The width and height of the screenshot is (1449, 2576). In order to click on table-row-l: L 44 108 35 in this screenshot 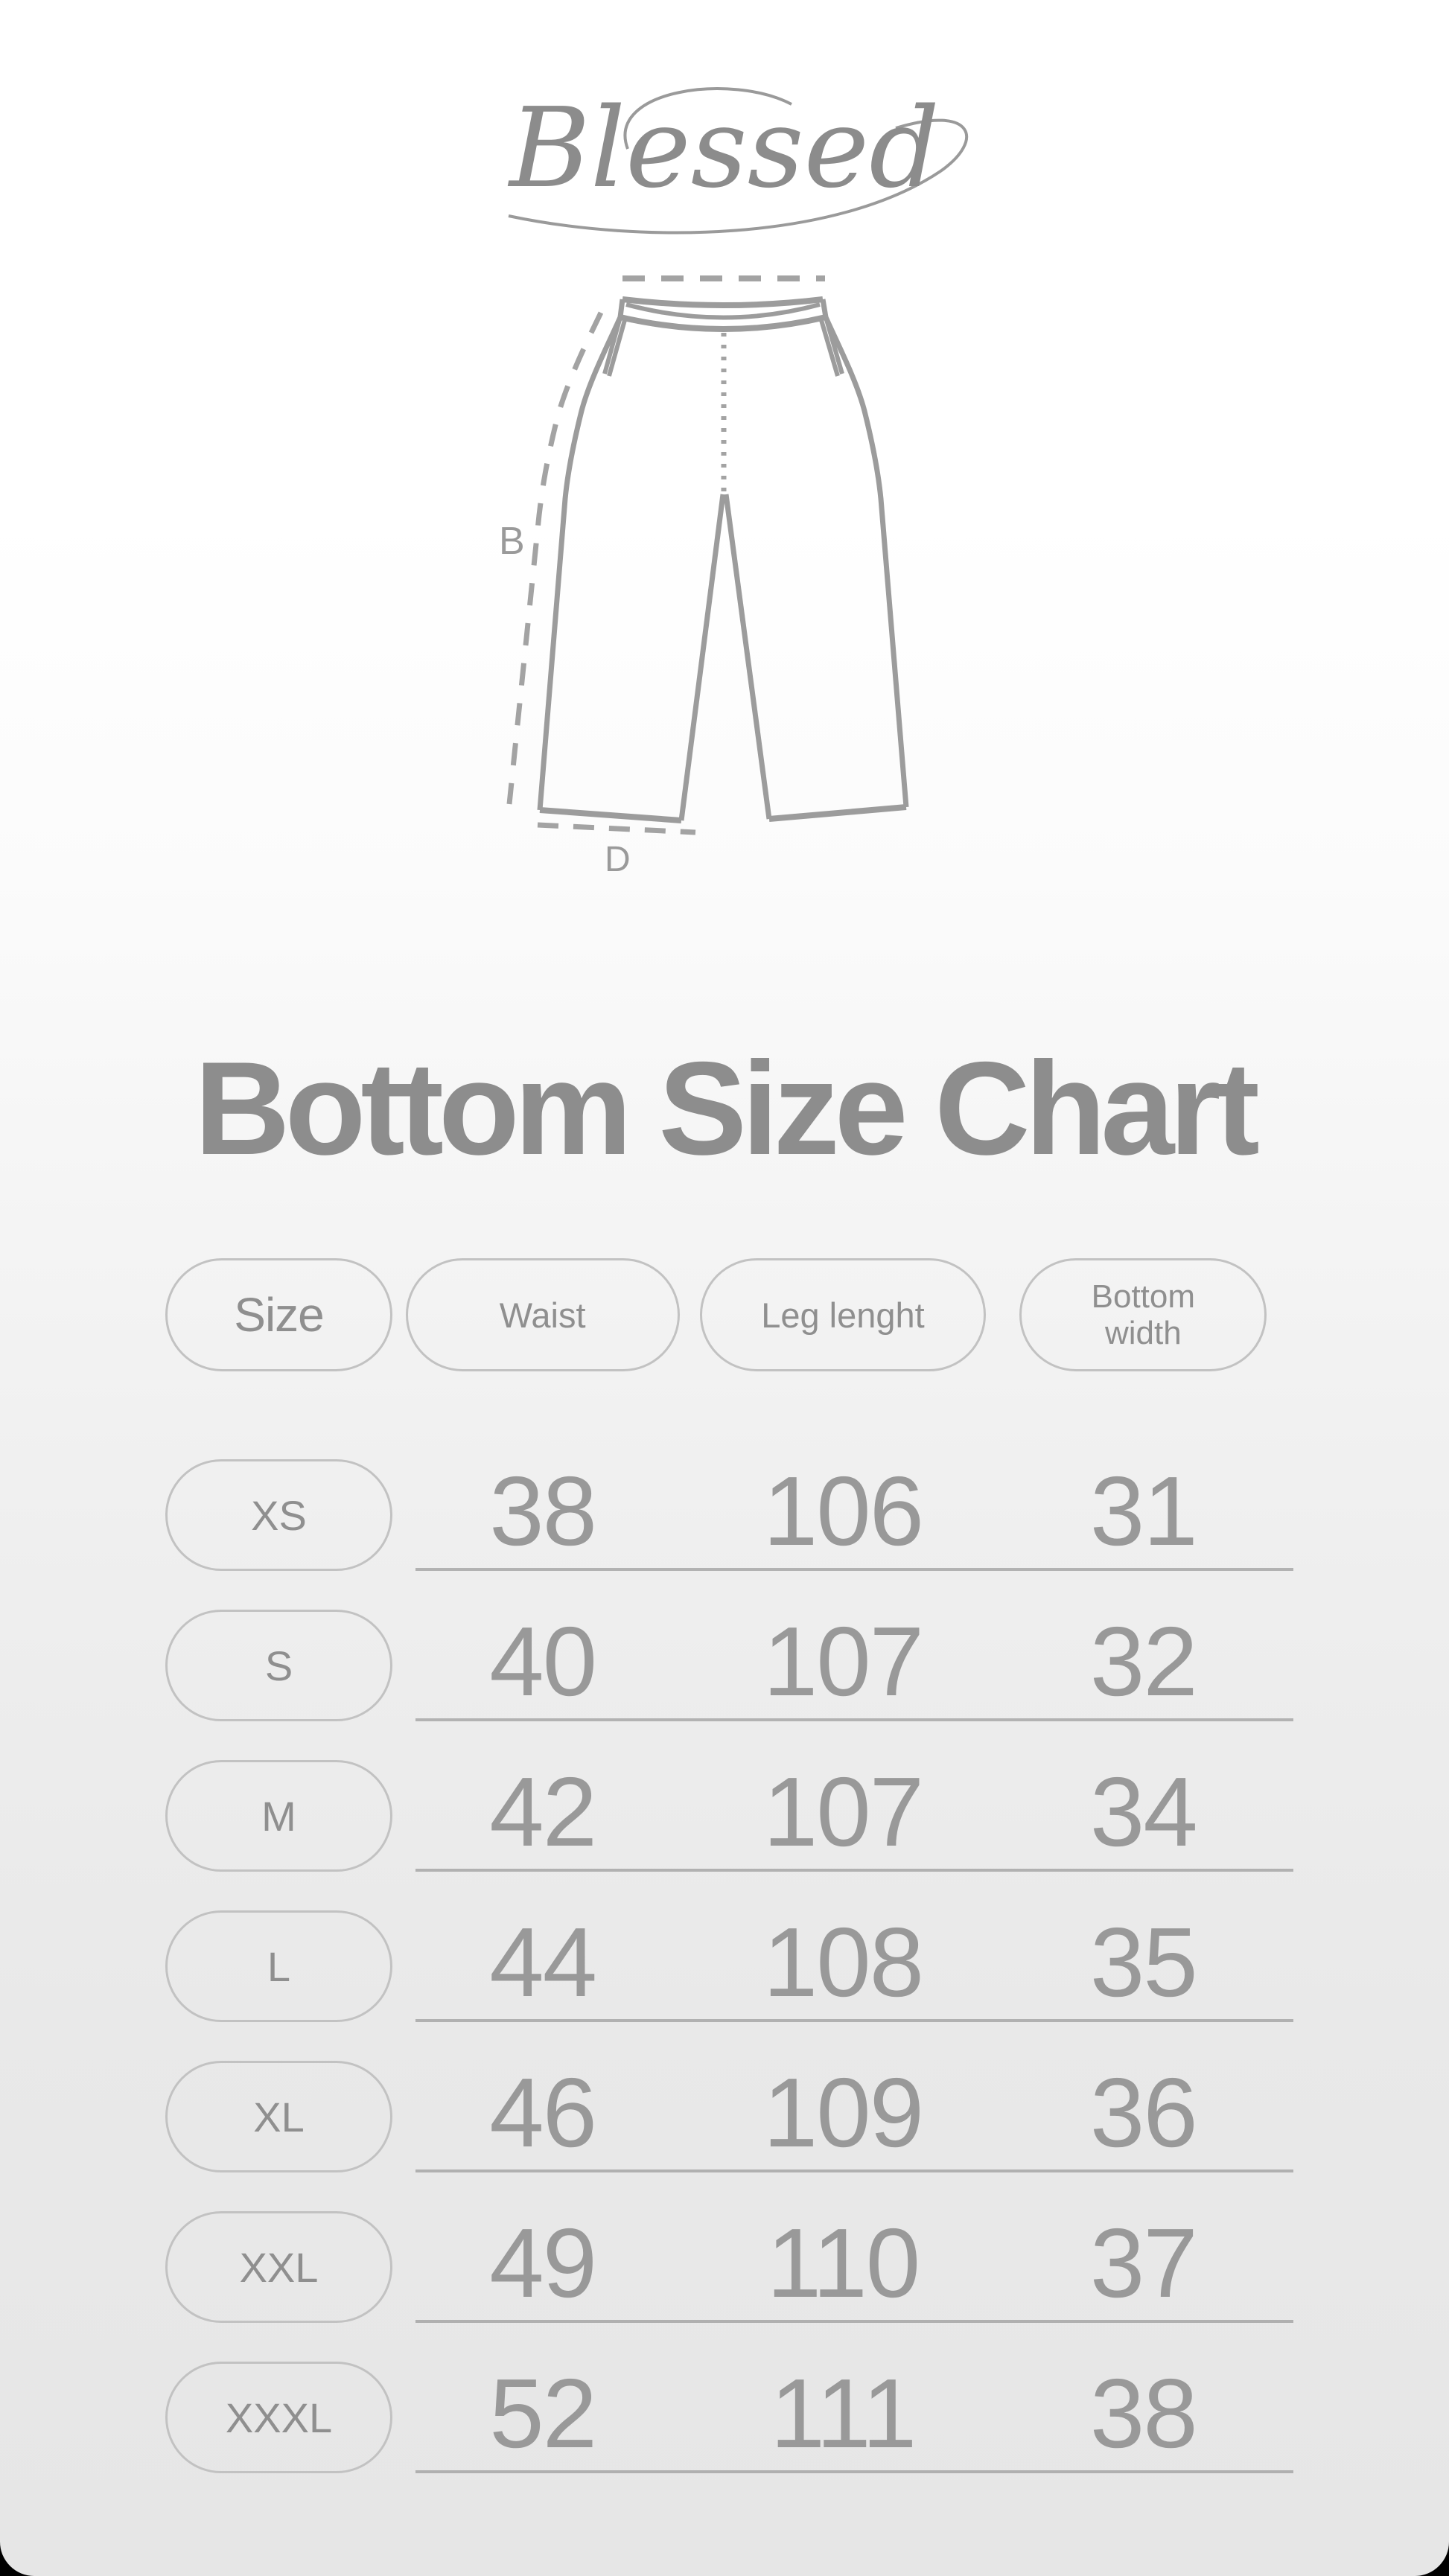, I will do `click(729, 1966)`.